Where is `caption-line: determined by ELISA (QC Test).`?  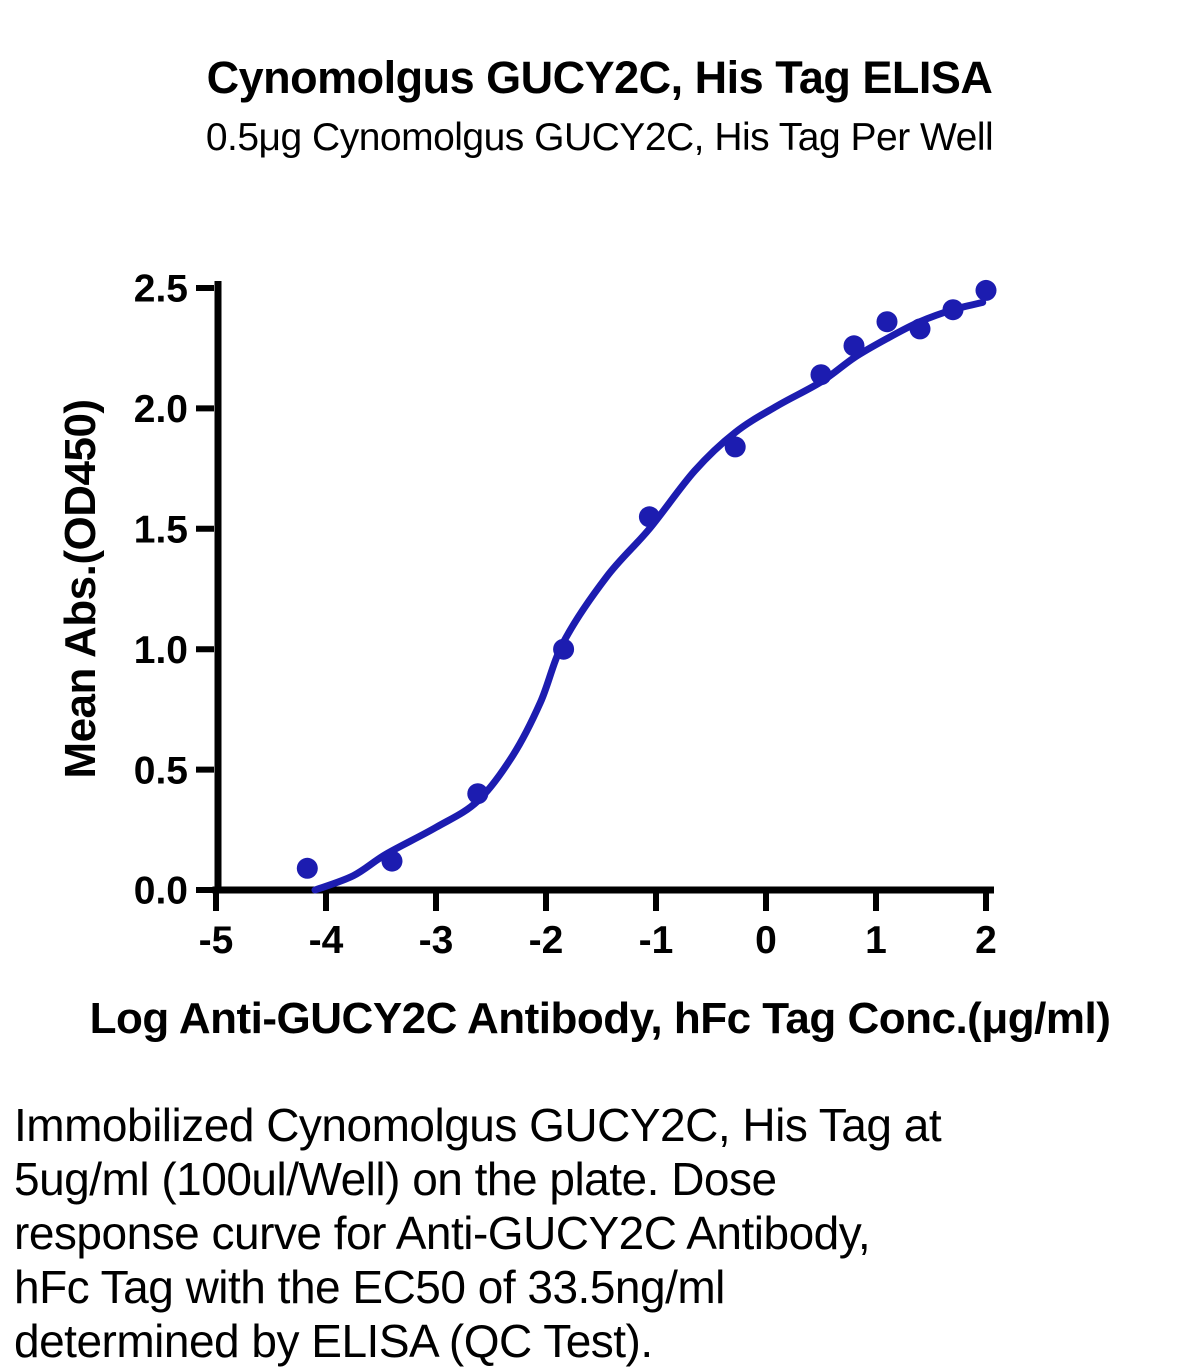
caption-line: determined by ELISA (QC Test). is located at coordinates (333, 1341).